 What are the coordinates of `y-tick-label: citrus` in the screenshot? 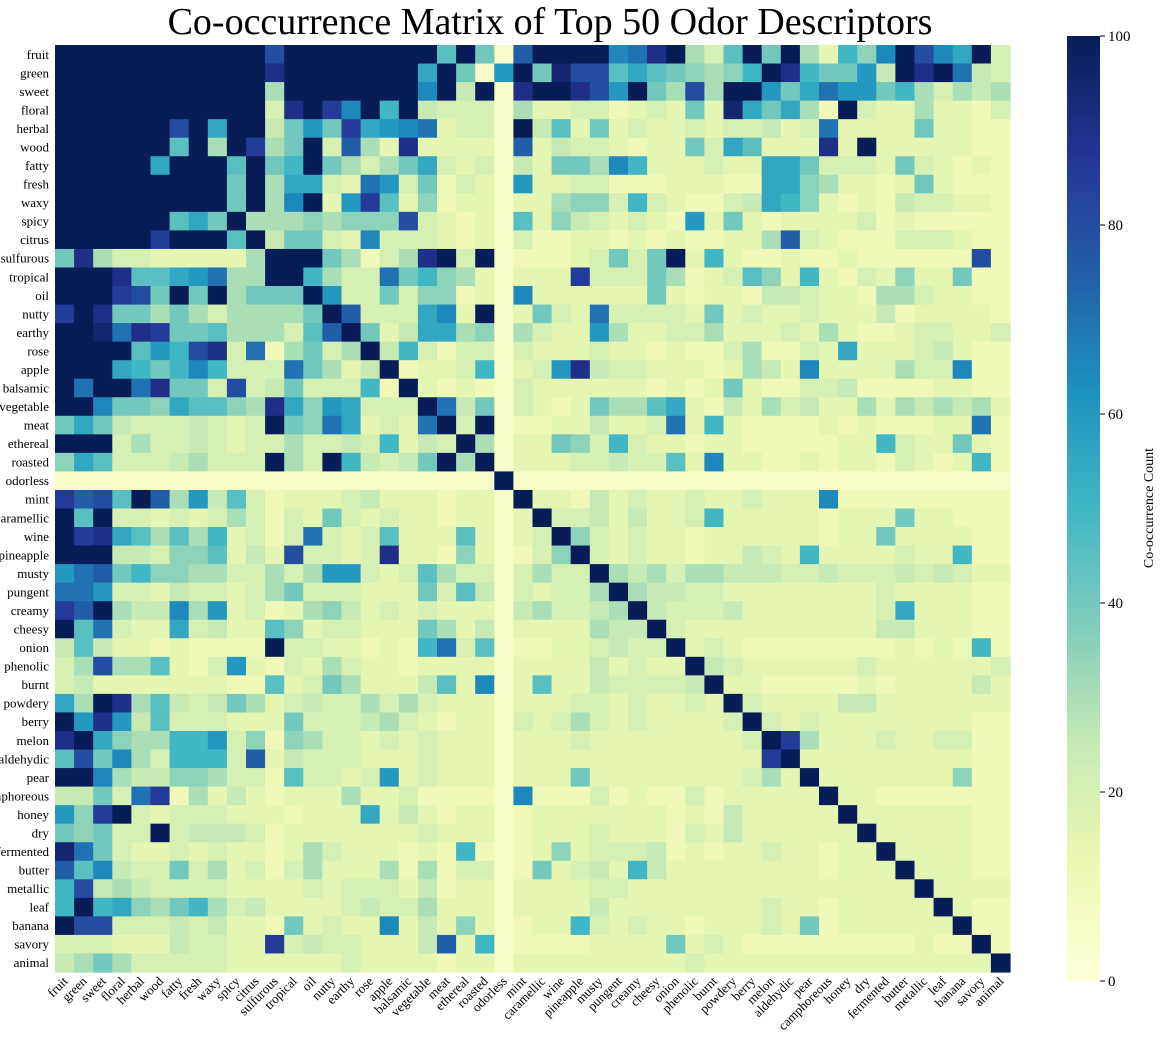 It's located at (34, 239).